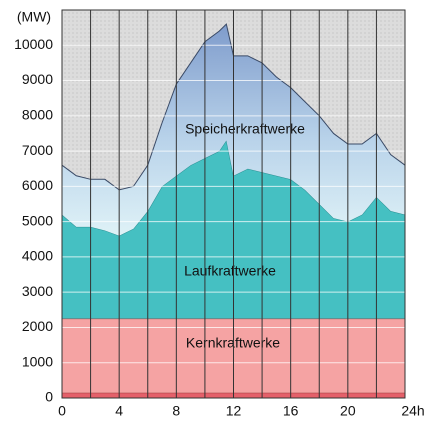 This screenshot has width=430, height=423. What do you see at coordinates (49, 397) in the screenshot?
I see `y-tick-label: 0` at bounding box center [49, 397].